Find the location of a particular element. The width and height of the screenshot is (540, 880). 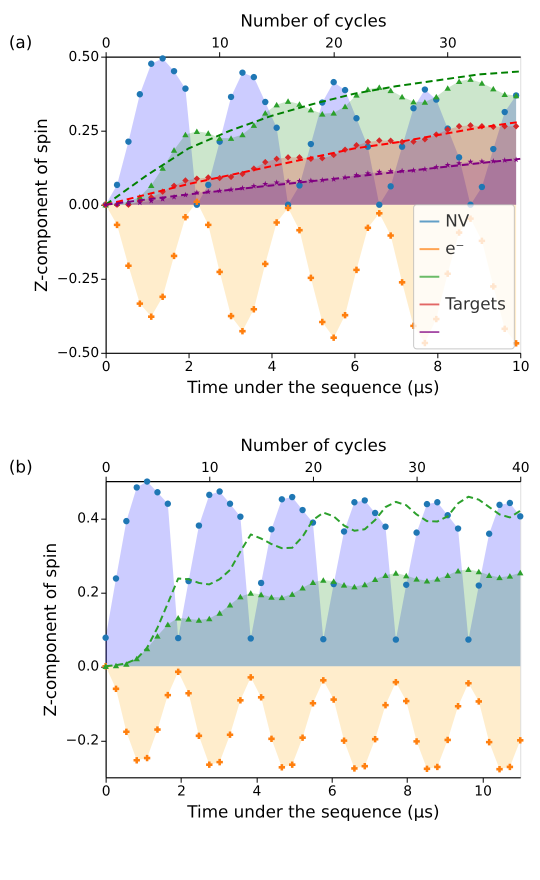

legend-label: NV is located at coordinates (457, 220).